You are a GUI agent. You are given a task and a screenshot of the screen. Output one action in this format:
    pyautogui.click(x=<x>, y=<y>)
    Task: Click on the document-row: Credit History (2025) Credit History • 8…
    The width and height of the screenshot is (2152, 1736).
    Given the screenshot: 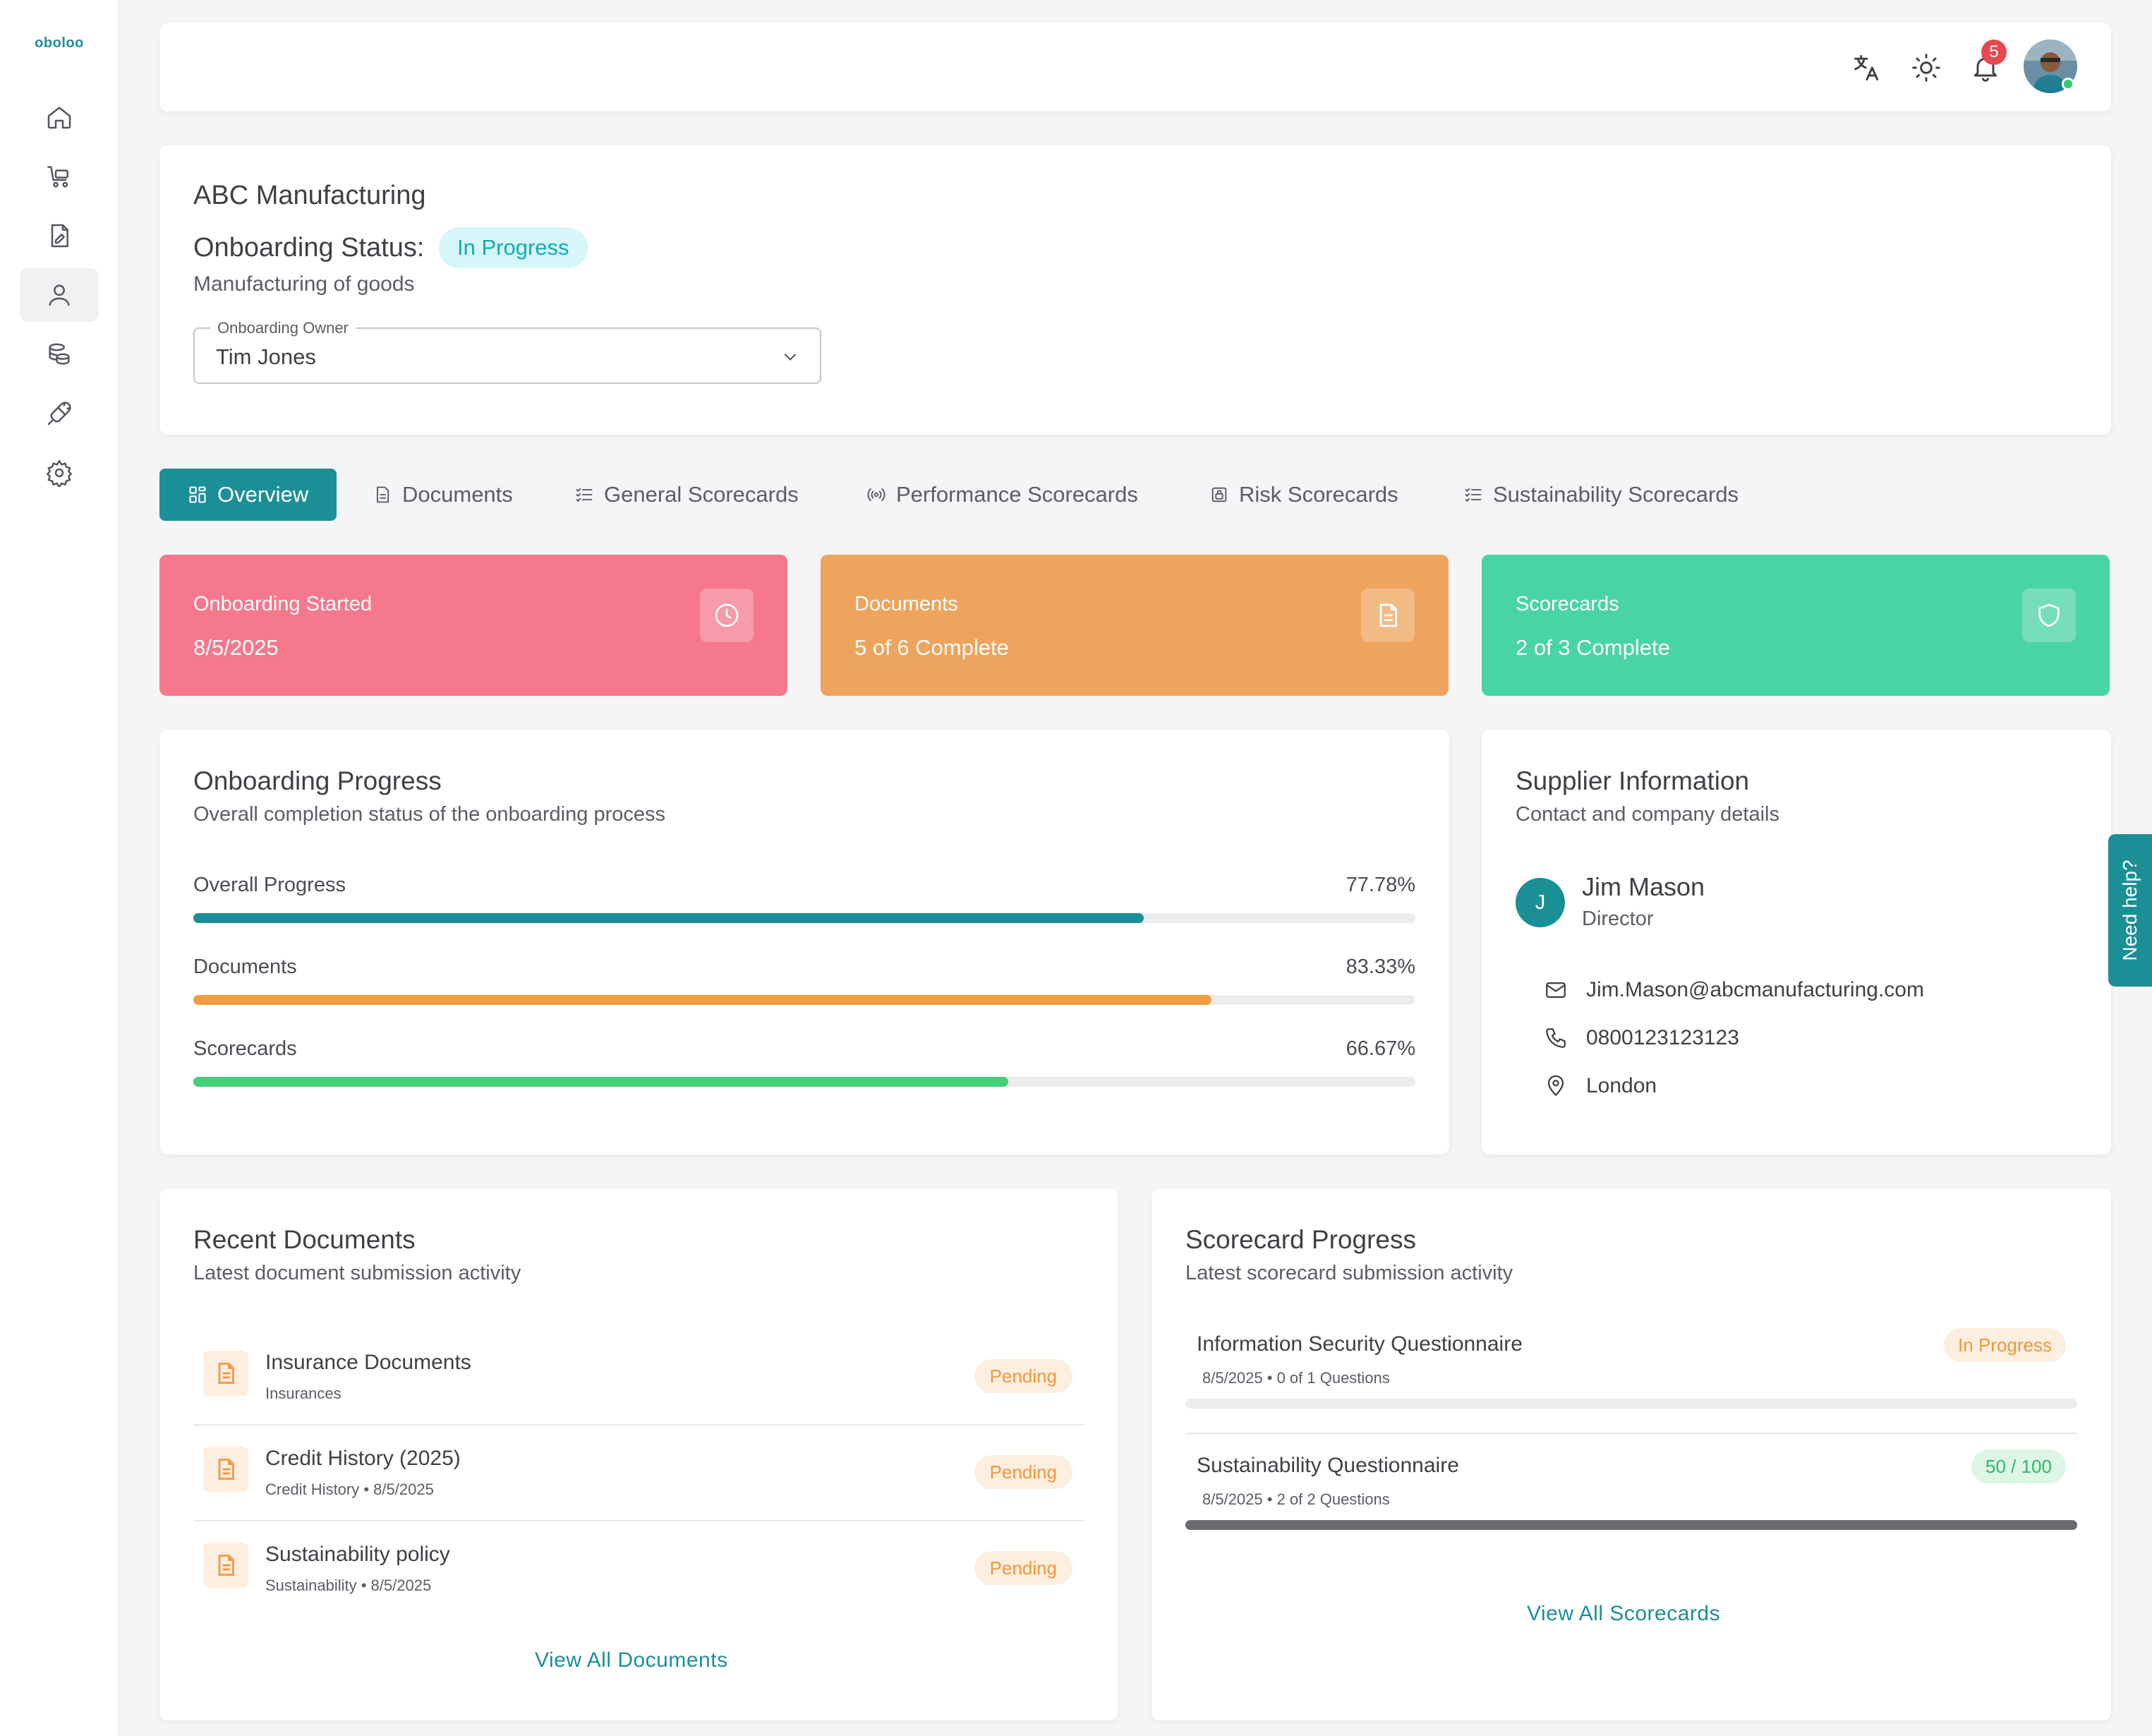 What is the action you would take?
    pyautogui.click(x=638, y=1473)
    